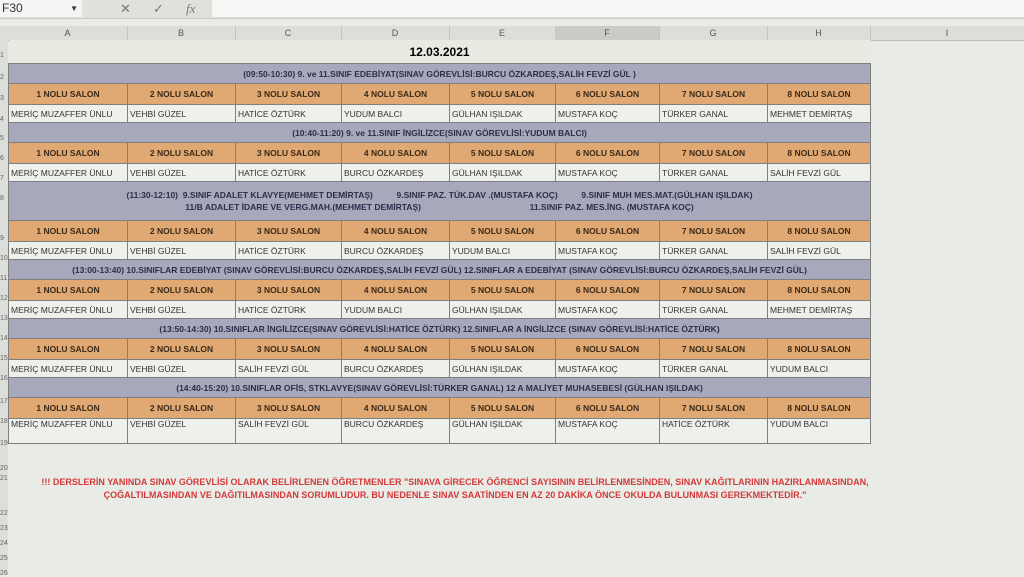 This screenshot has width=1024, height=577. I want to click on row-number: 15, so click(4, 358).